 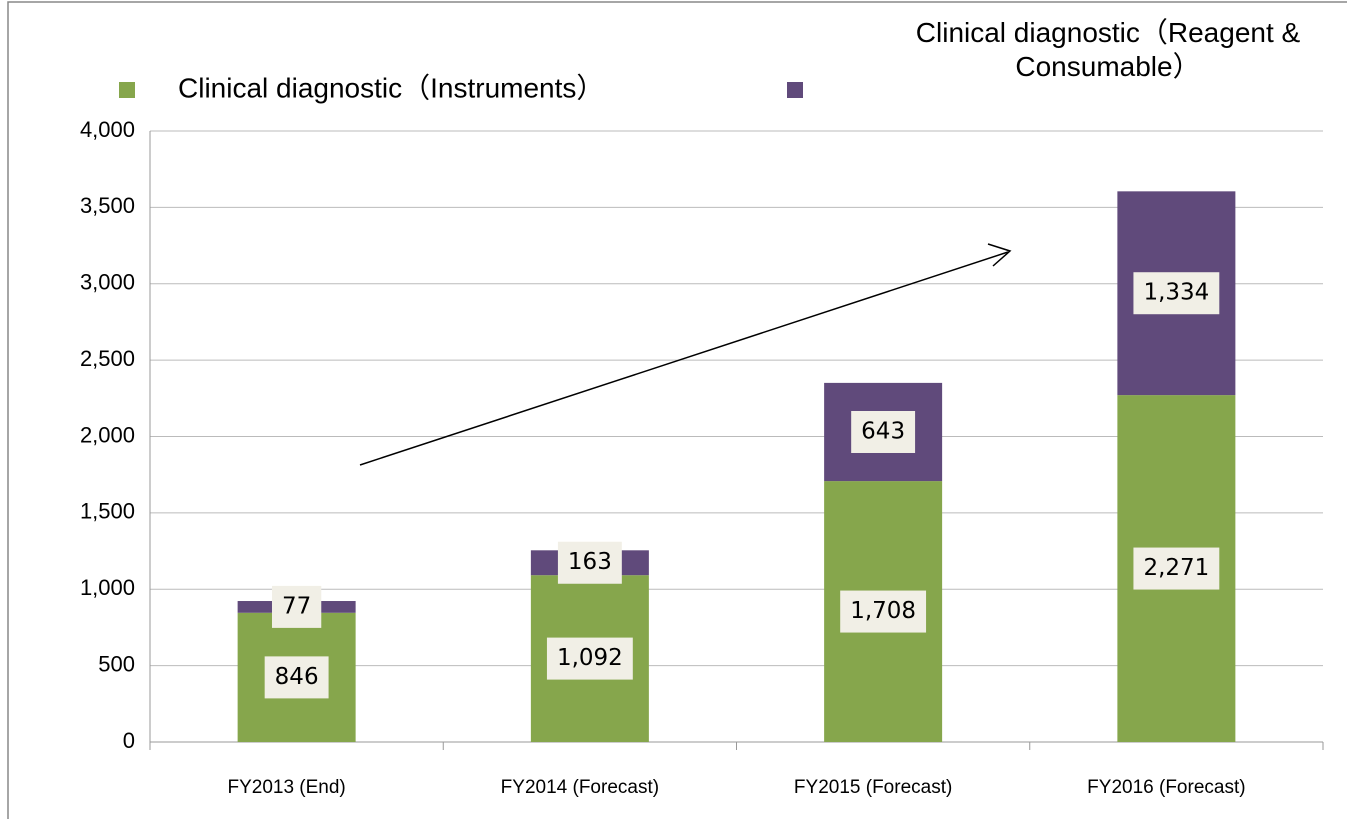 What do you see at coordinates (391, 87) in the screenshot?
I see `legend-label: Clinical diagnostic（Instruments）` at bounding box center [391, 87].